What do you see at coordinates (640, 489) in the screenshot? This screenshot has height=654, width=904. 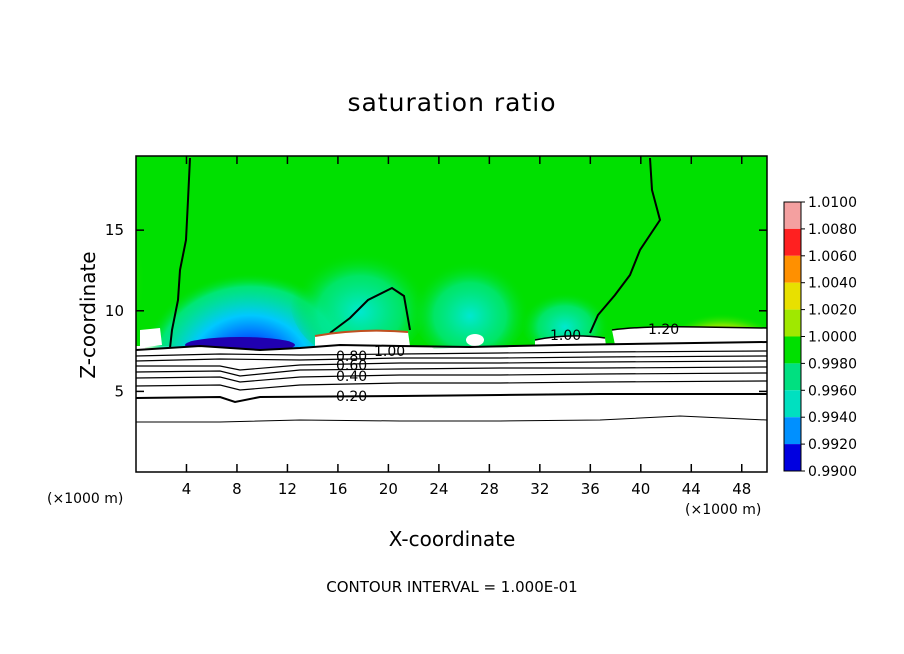 I see `x-tick-label: 40` at bounding box center [640, 489].